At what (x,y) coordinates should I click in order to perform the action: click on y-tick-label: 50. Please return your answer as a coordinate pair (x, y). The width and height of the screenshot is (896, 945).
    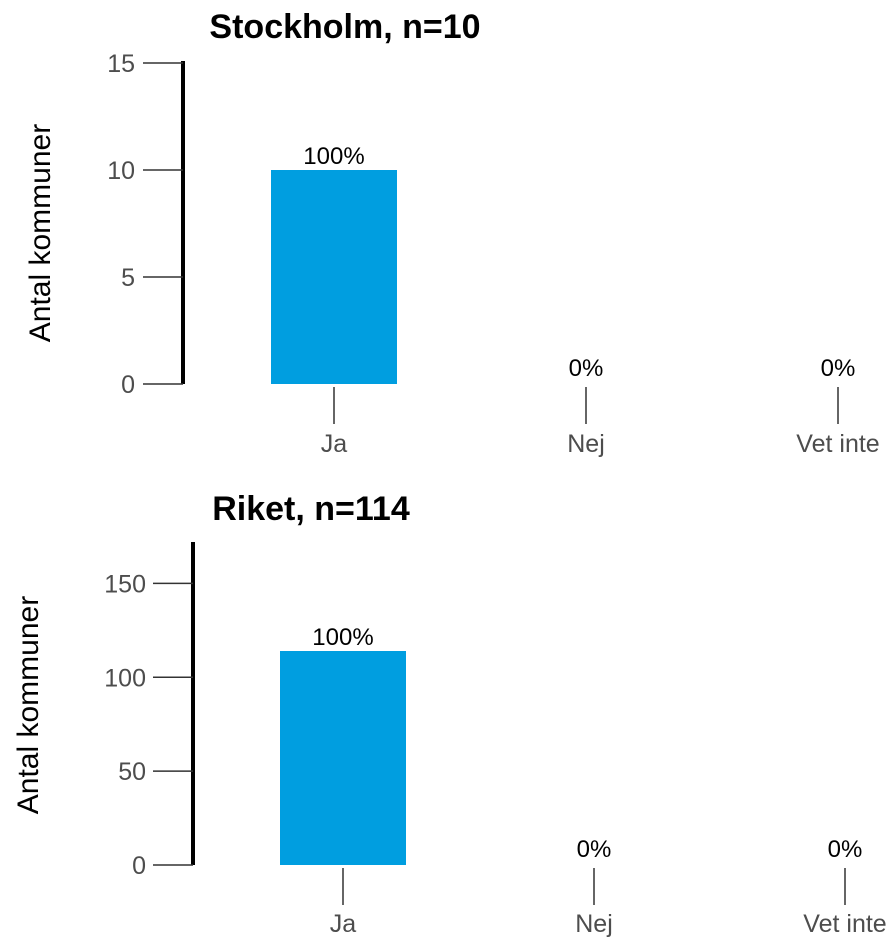
    Looking at the image, I should click on (132, 772).